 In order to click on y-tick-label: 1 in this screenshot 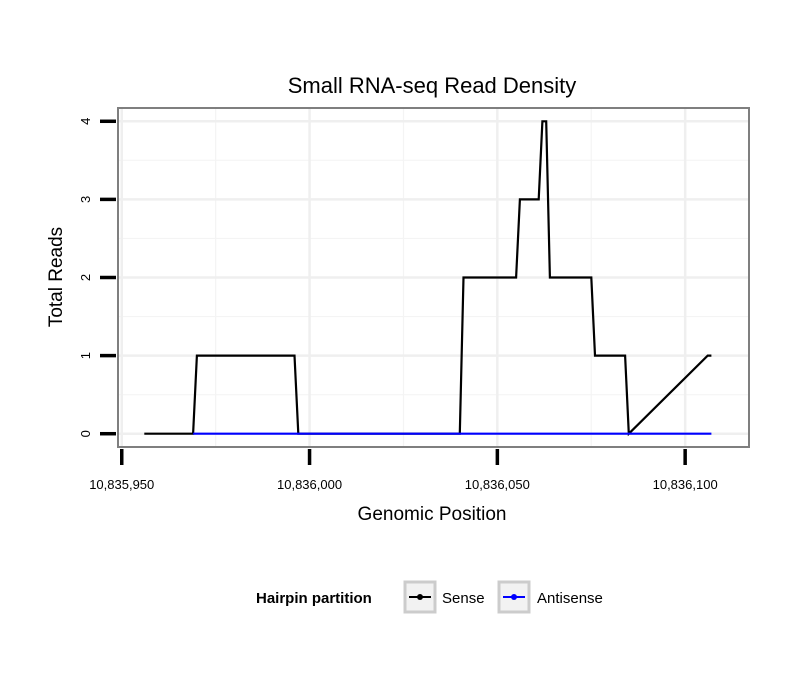, I will do `click(85, 355)`.